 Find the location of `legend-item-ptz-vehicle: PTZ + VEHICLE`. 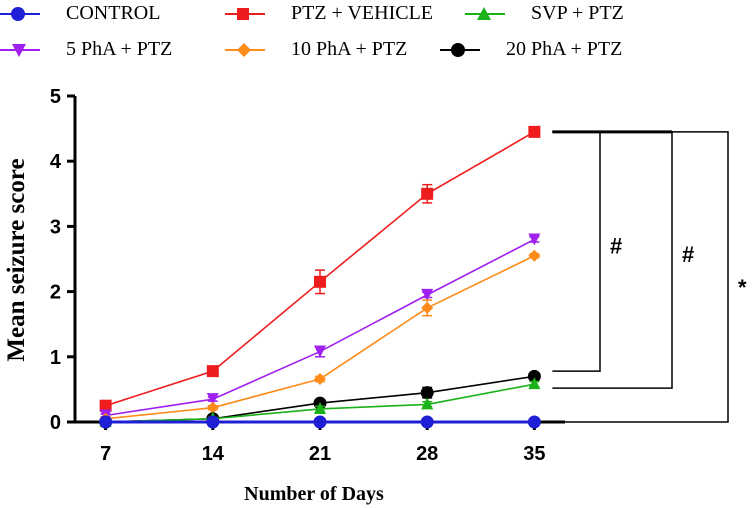

legend-item-ptz-vehicle: PTZ + VEHICLE is located at coordinates (329, 13).